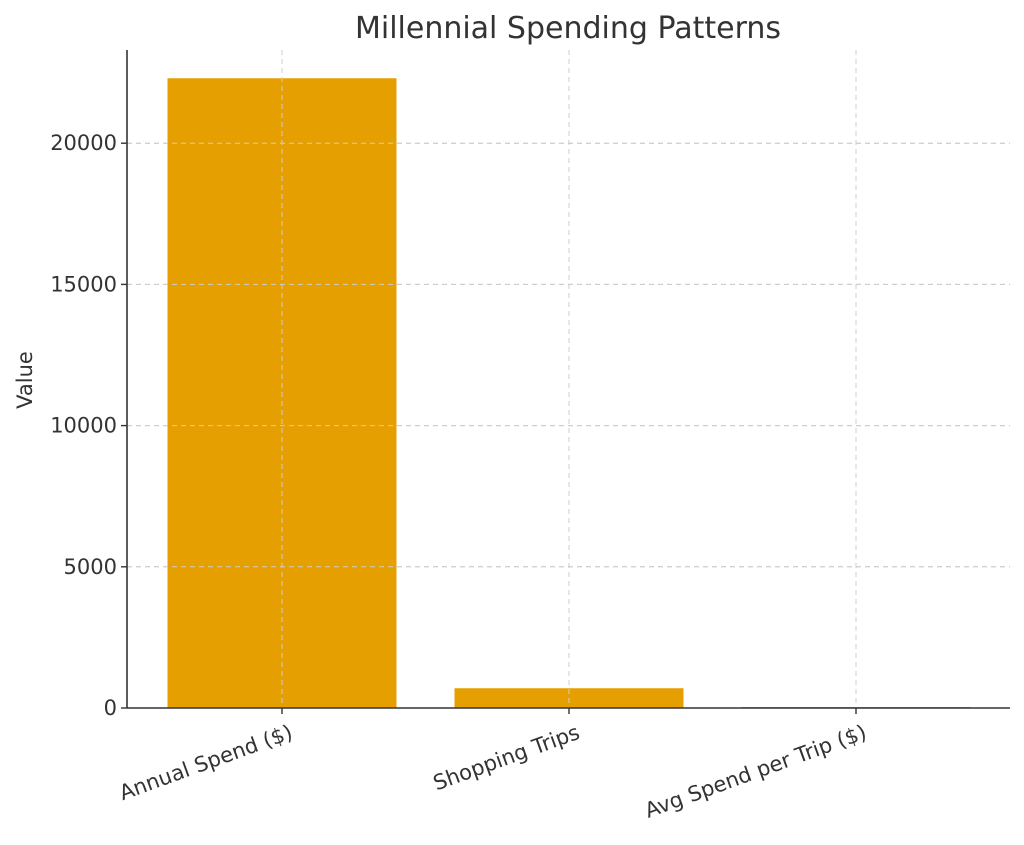 This screenshot has height=845, width=1024. I want to click on x-tick-label: Avg Spend per Trip ($), so click(756, 771).